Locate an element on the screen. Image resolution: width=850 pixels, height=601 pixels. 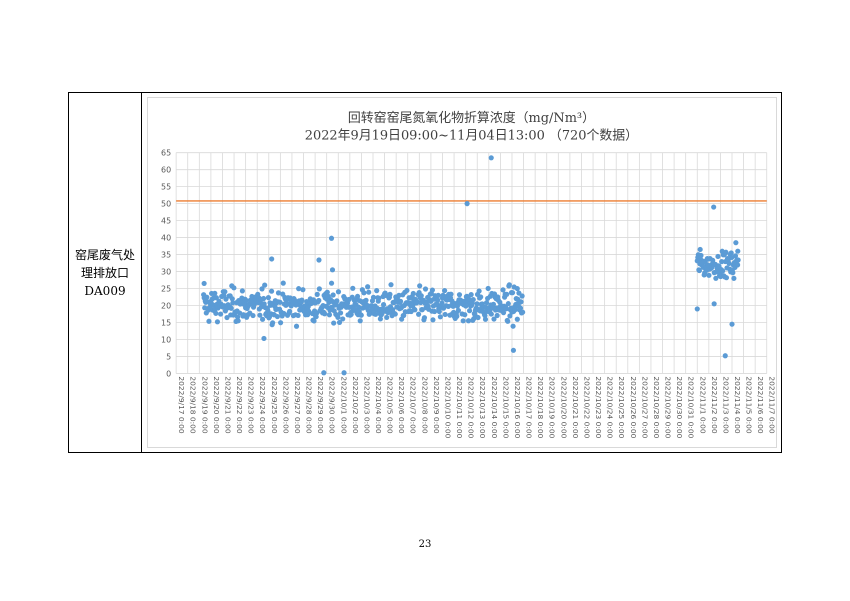
x-tick-label: 2022/10/30 0:00 is located at coordinates (679, 407).